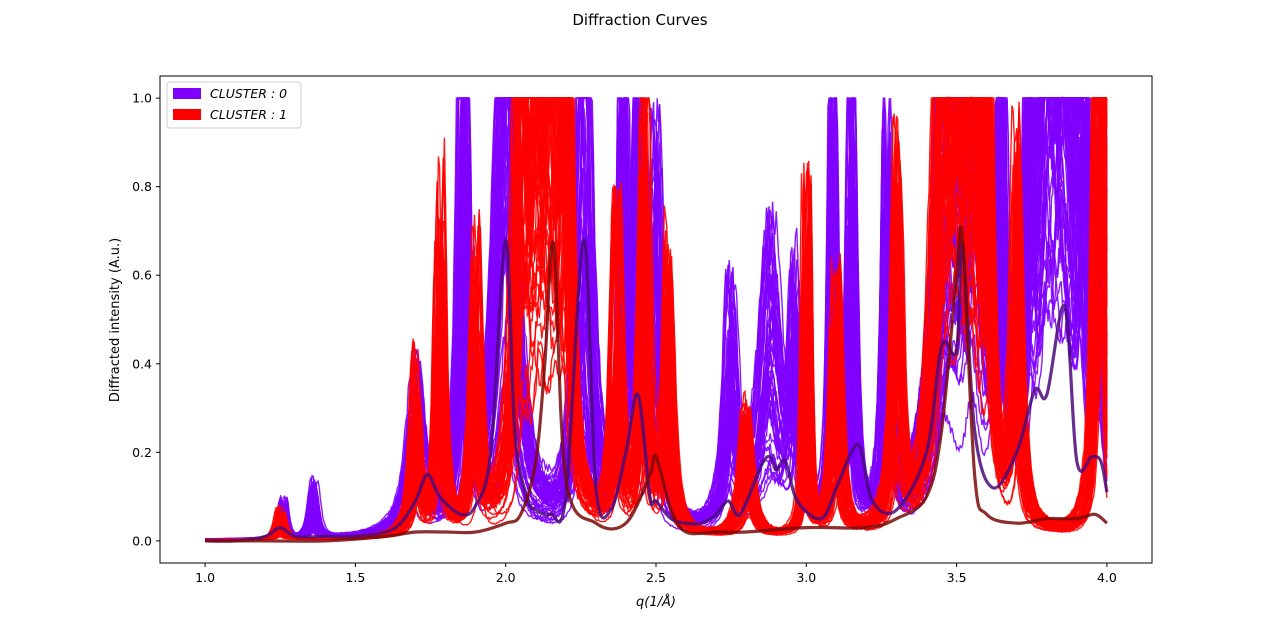  I want to click on figure-title: Diffraction Curves, so click(639, 20).